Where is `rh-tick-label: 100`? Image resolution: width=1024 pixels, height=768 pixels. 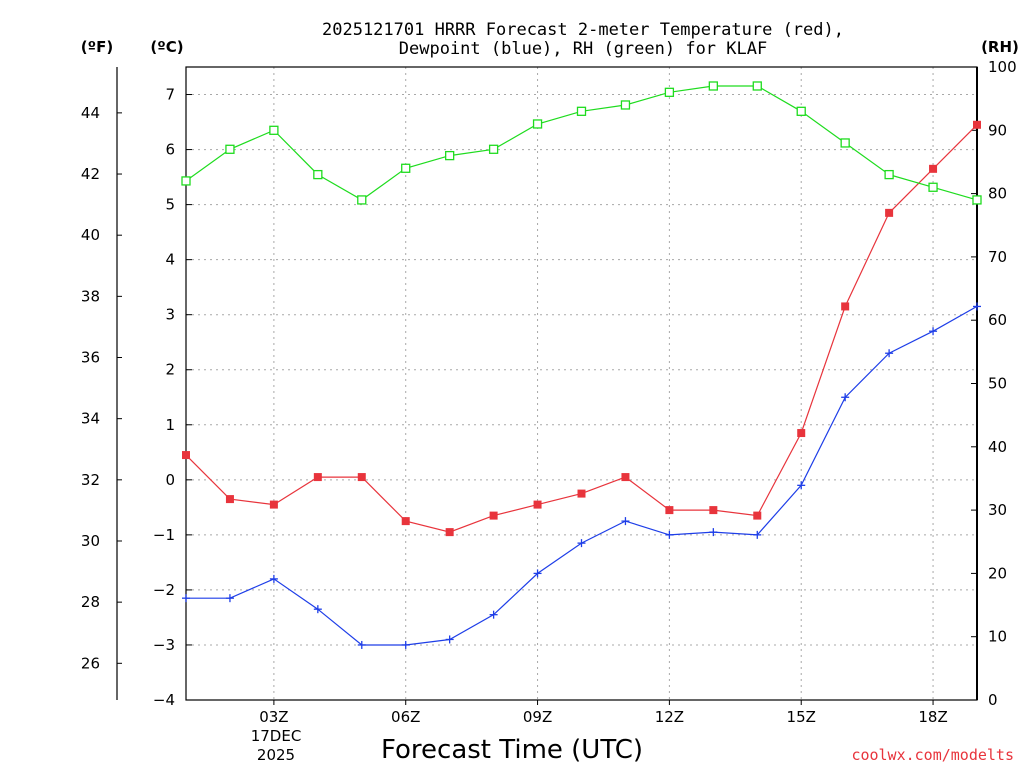 rh-tick-label: 100 is located at coordinates (1002, 67).